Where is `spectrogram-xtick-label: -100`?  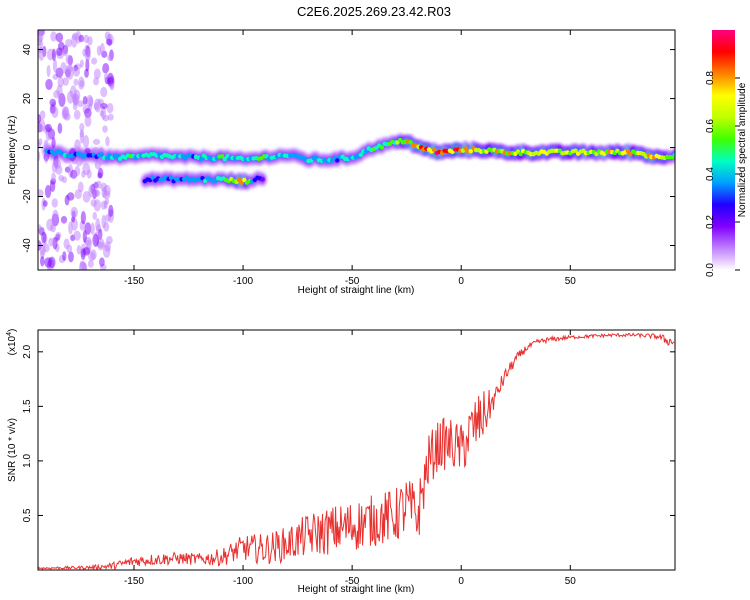 spectrogram-xtick-label: -100 is located at coordinates (243, 281).